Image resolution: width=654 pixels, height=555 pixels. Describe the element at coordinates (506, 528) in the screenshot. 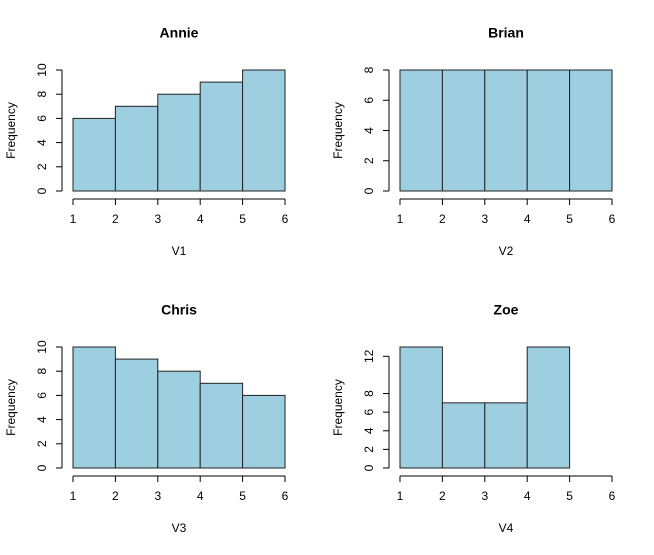

I see `x-axis-label: V4` at that location.